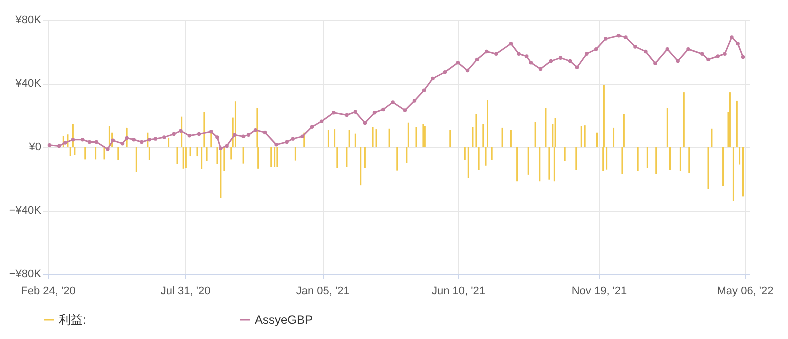  What do you see at coordinates (323, 292) in the screenshot?
I see `x-tick-label: Jan 05, '21` at bounding box center [323, 292].